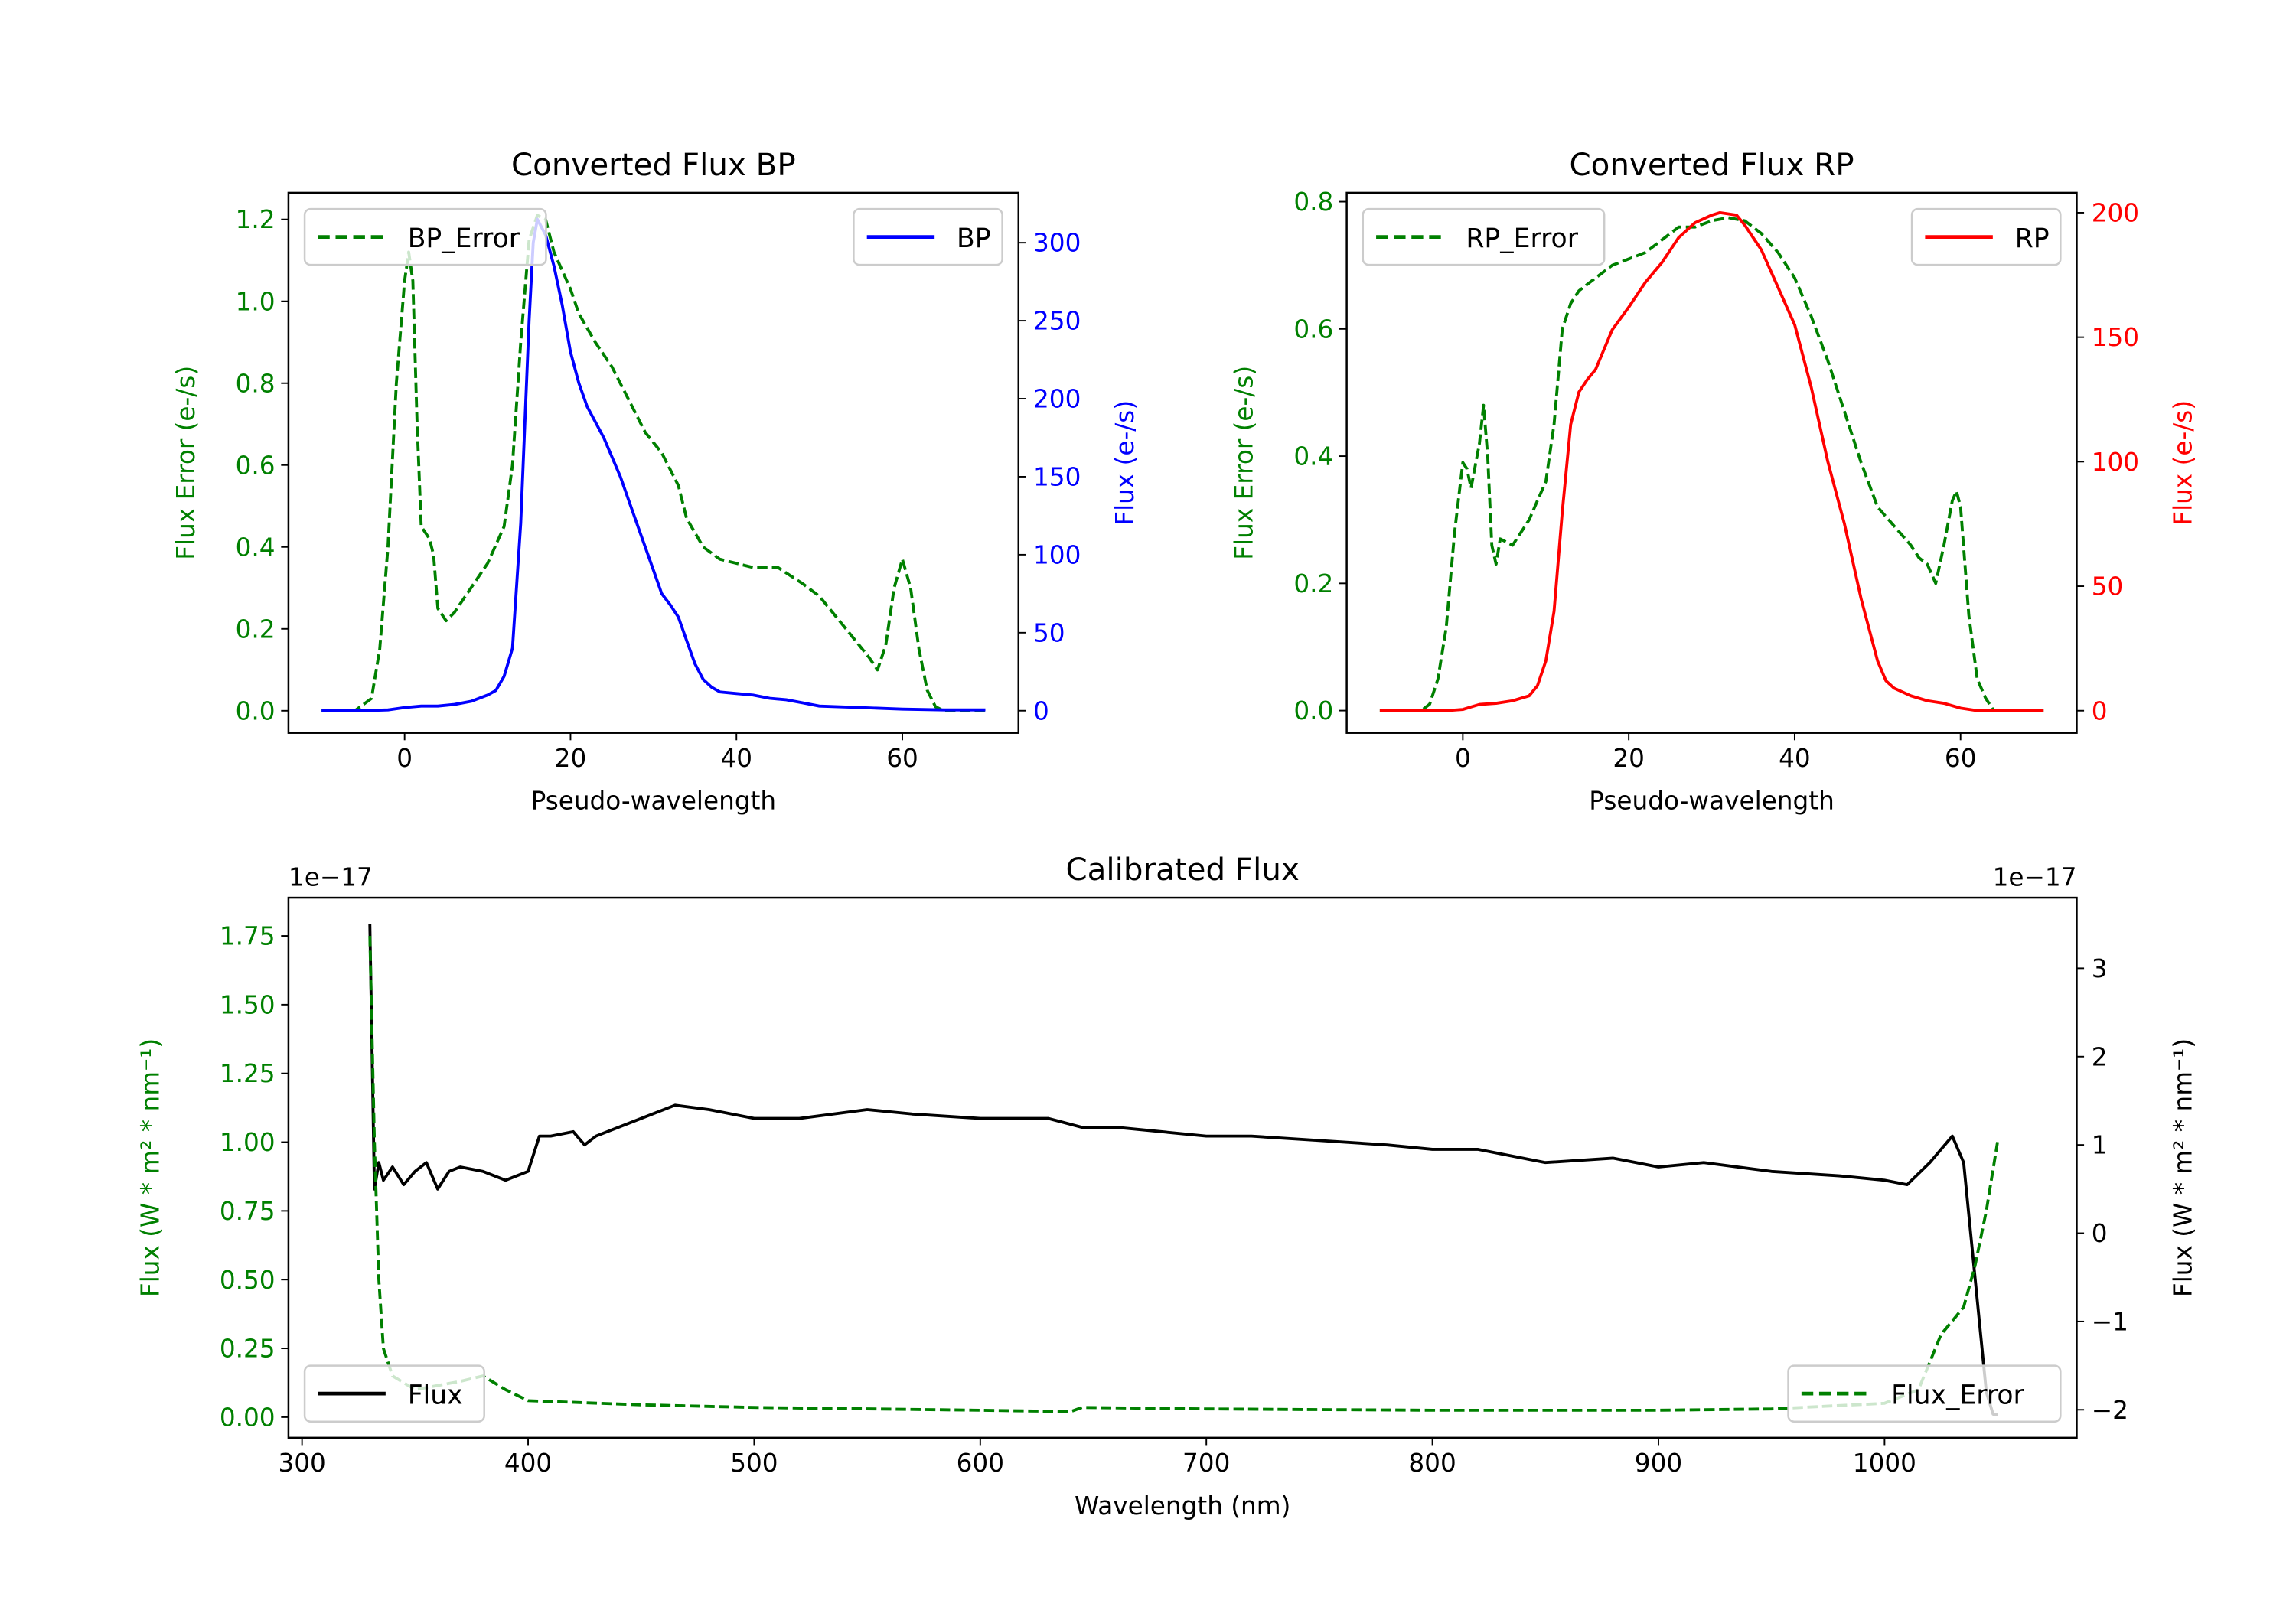 Image resolution: width=2296 pixels, height=1607 pixels. I want to click on legend-label: RP, so click(2032, 239).